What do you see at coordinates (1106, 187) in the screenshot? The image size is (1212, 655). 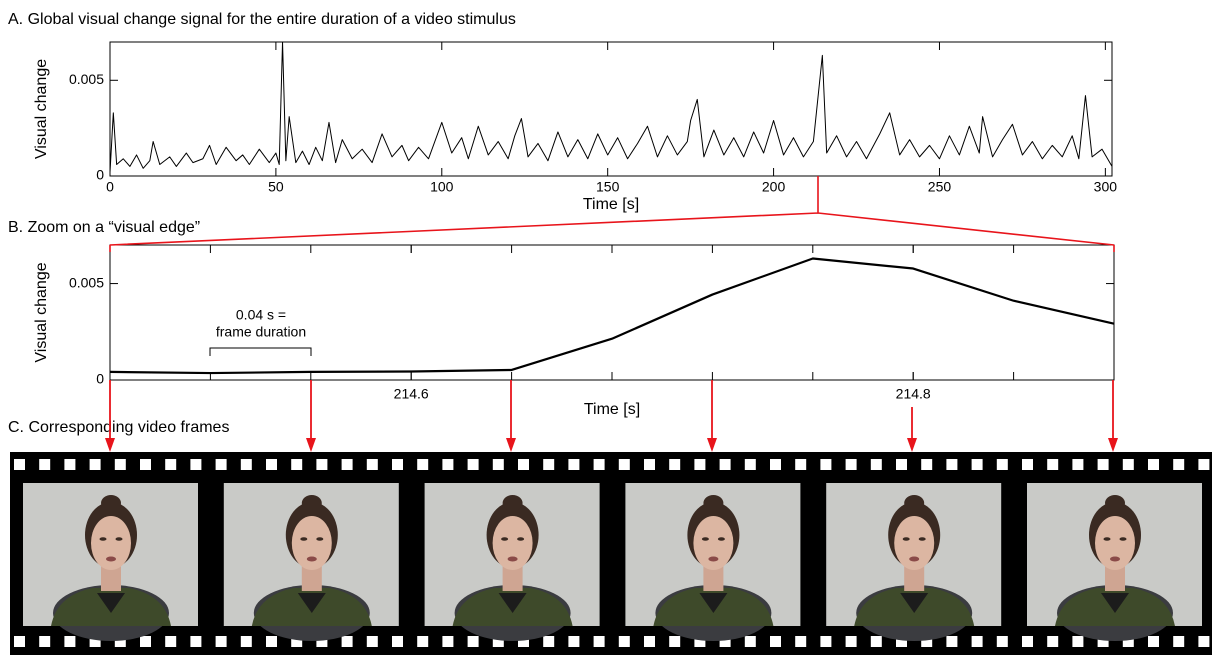 I see `x-tick-label: 300` at bounding box center [1106, 187].